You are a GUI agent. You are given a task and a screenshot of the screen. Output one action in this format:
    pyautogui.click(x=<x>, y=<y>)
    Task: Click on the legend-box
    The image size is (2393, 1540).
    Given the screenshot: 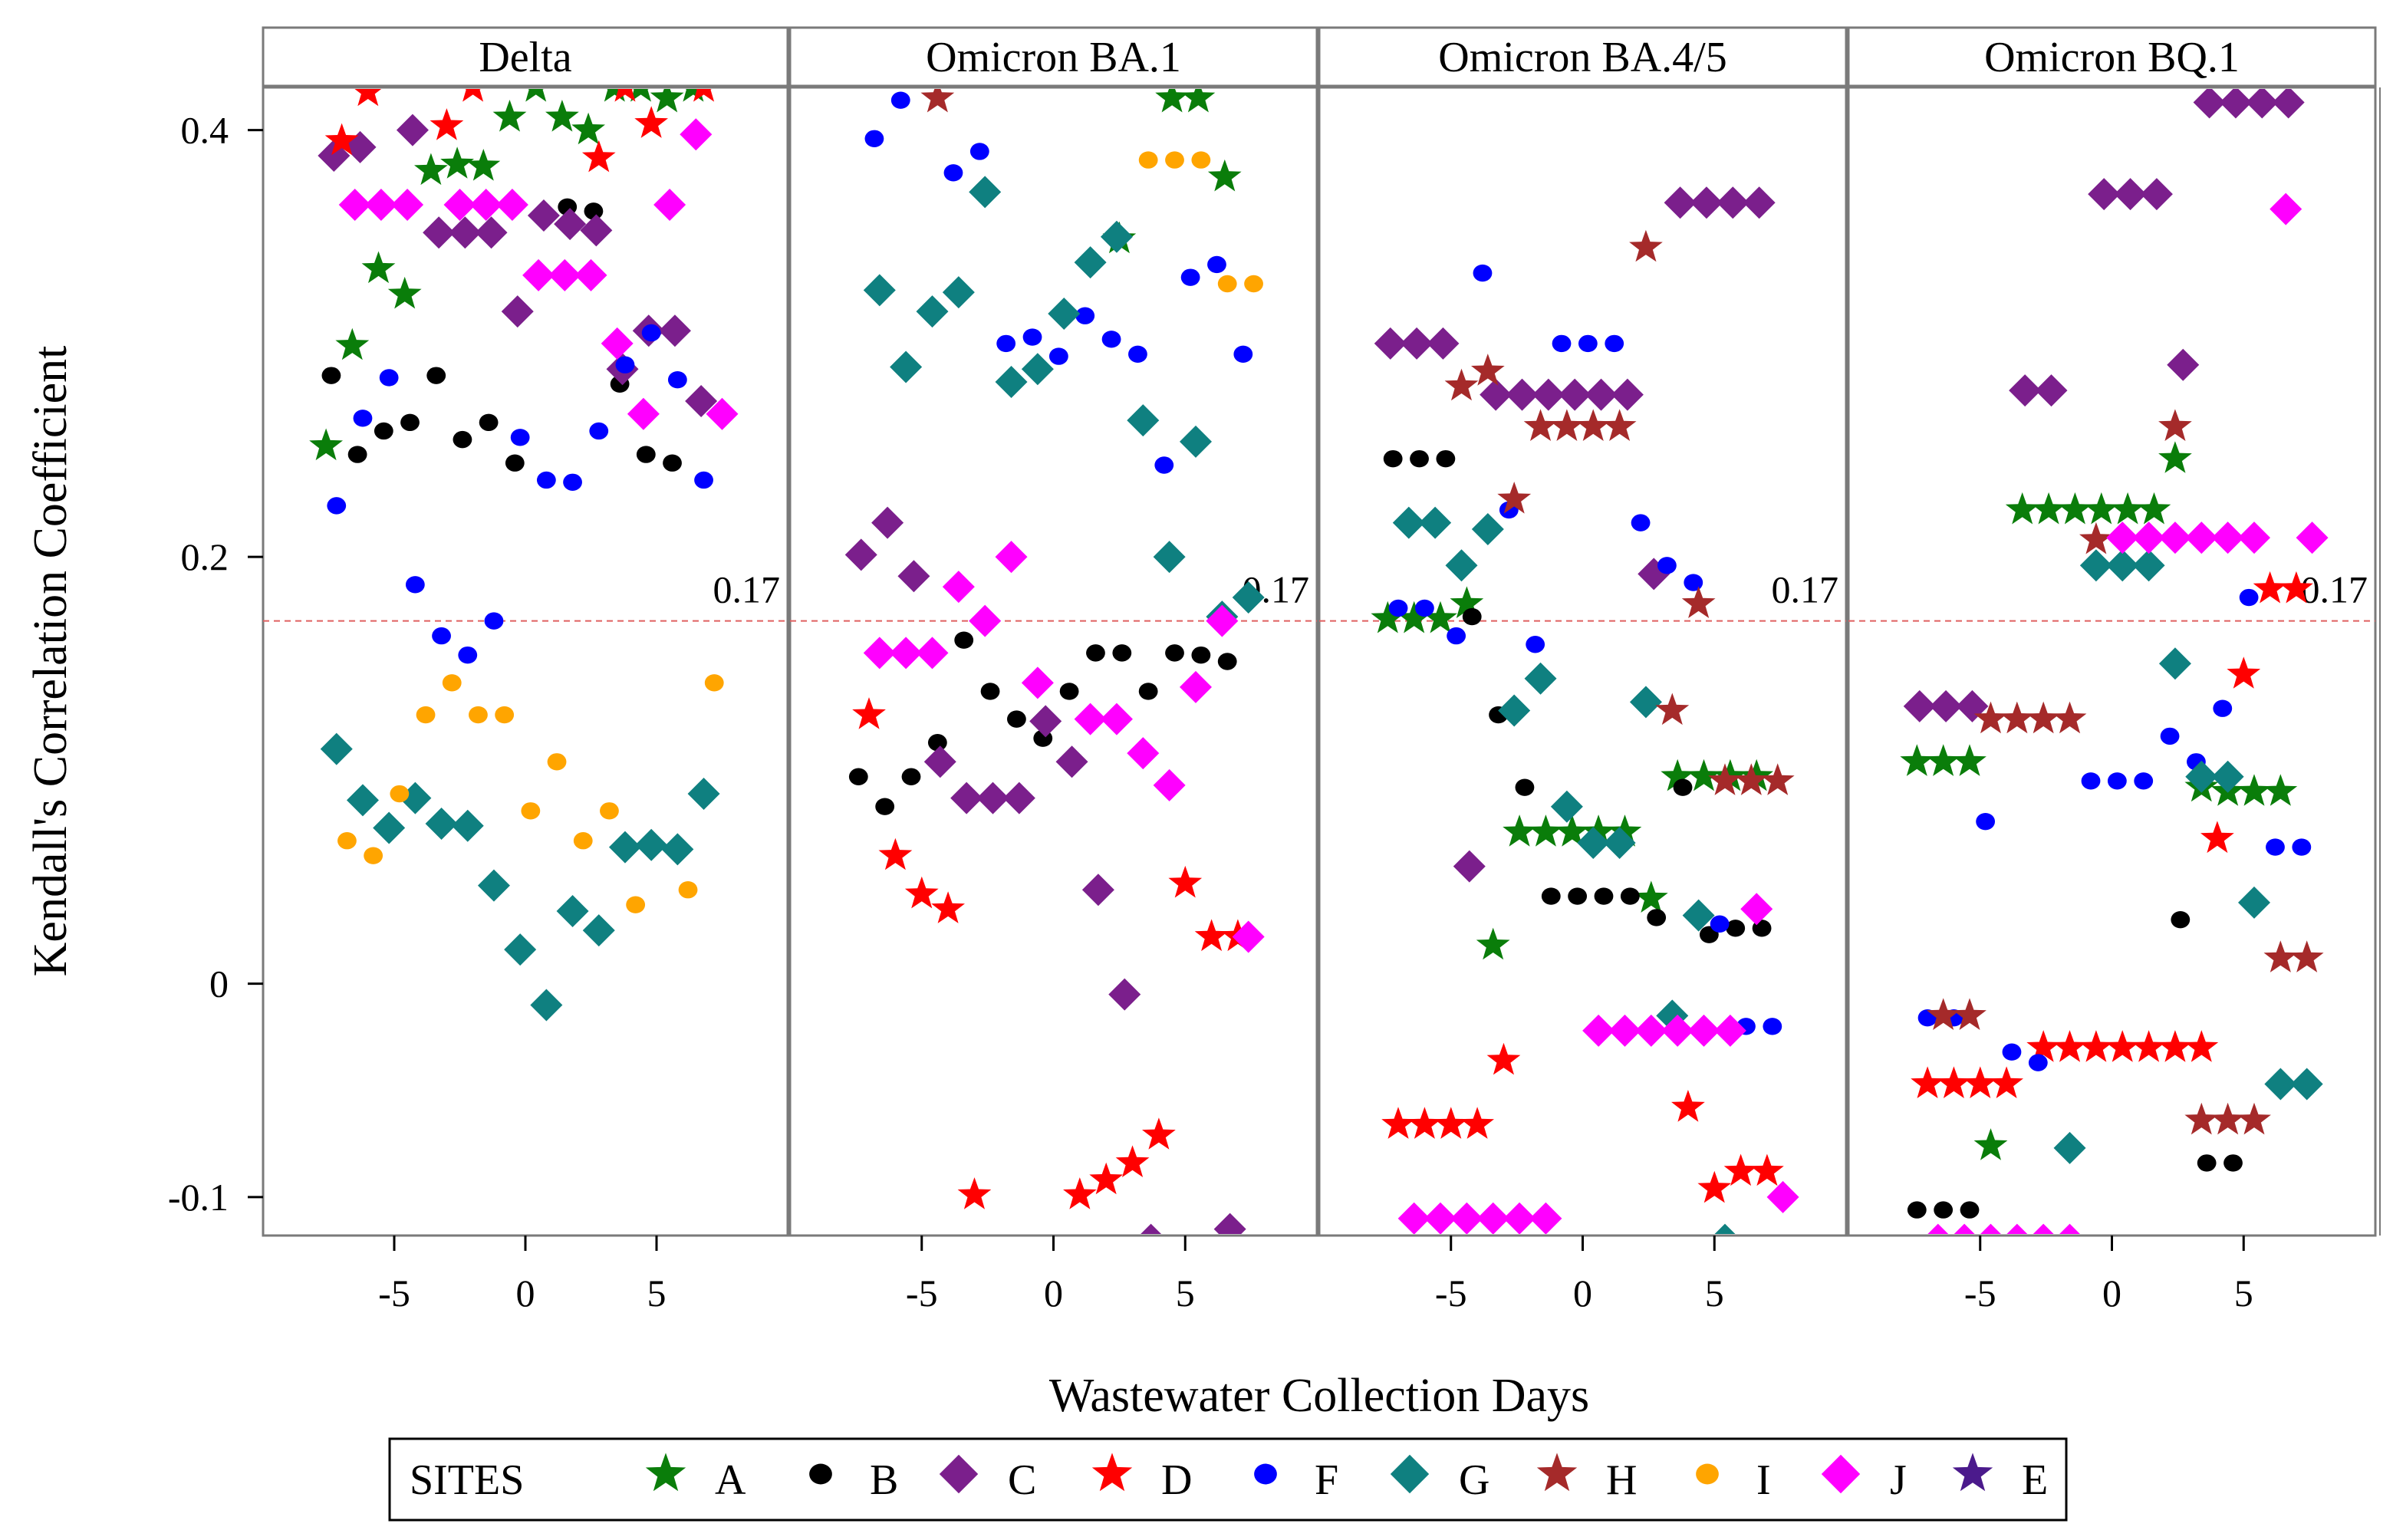 What is the action you would take?
    pyautogui.click(x=1228, y=1479)
    